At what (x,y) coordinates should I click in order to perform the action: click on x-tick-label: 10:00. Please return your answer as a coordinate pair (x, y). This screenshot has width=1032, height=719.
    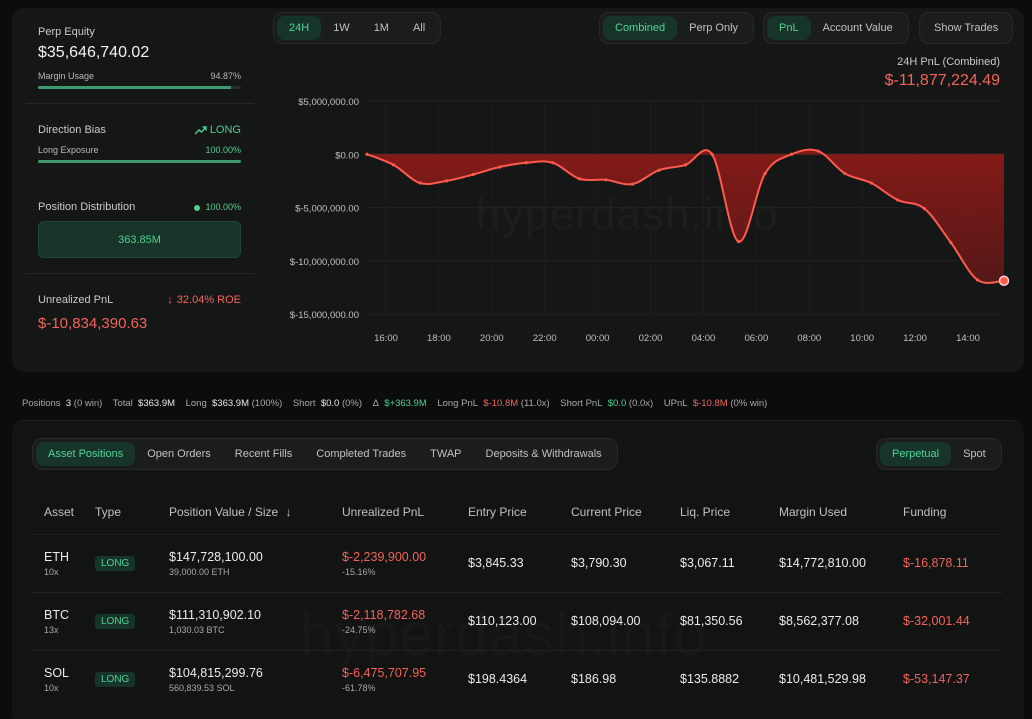
    Looking at the image, I should click on (862, 338).